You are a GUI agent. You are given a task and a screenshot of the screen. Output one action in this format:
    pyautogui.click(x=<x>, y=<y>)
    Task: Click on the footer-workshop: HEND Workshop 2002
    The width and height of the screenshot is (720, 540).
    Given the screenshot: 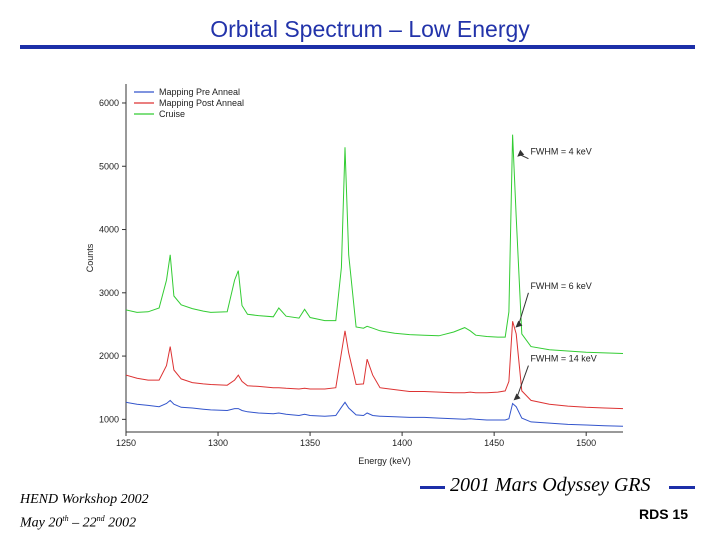 What is the action you would take?
    pyautogui.click(x=84, y=499)
    